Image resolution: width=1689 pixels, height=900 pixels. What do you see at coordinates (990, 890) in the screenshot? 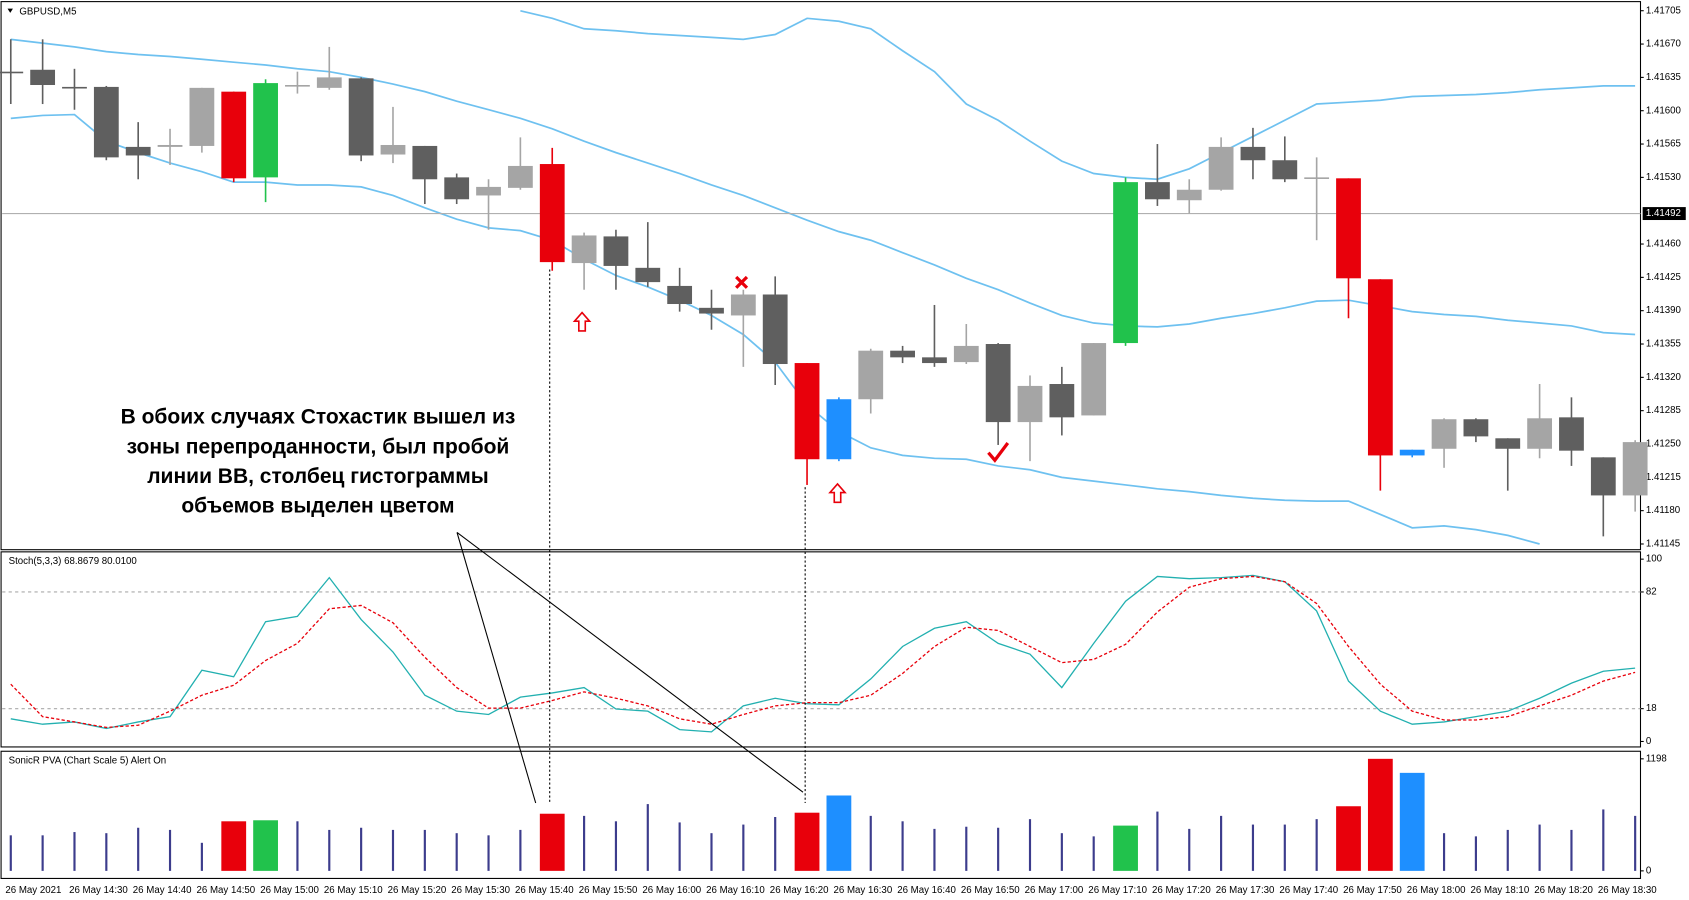
I see `x-tick-label: 26 May 16:50` at bounding box center [990, 890].